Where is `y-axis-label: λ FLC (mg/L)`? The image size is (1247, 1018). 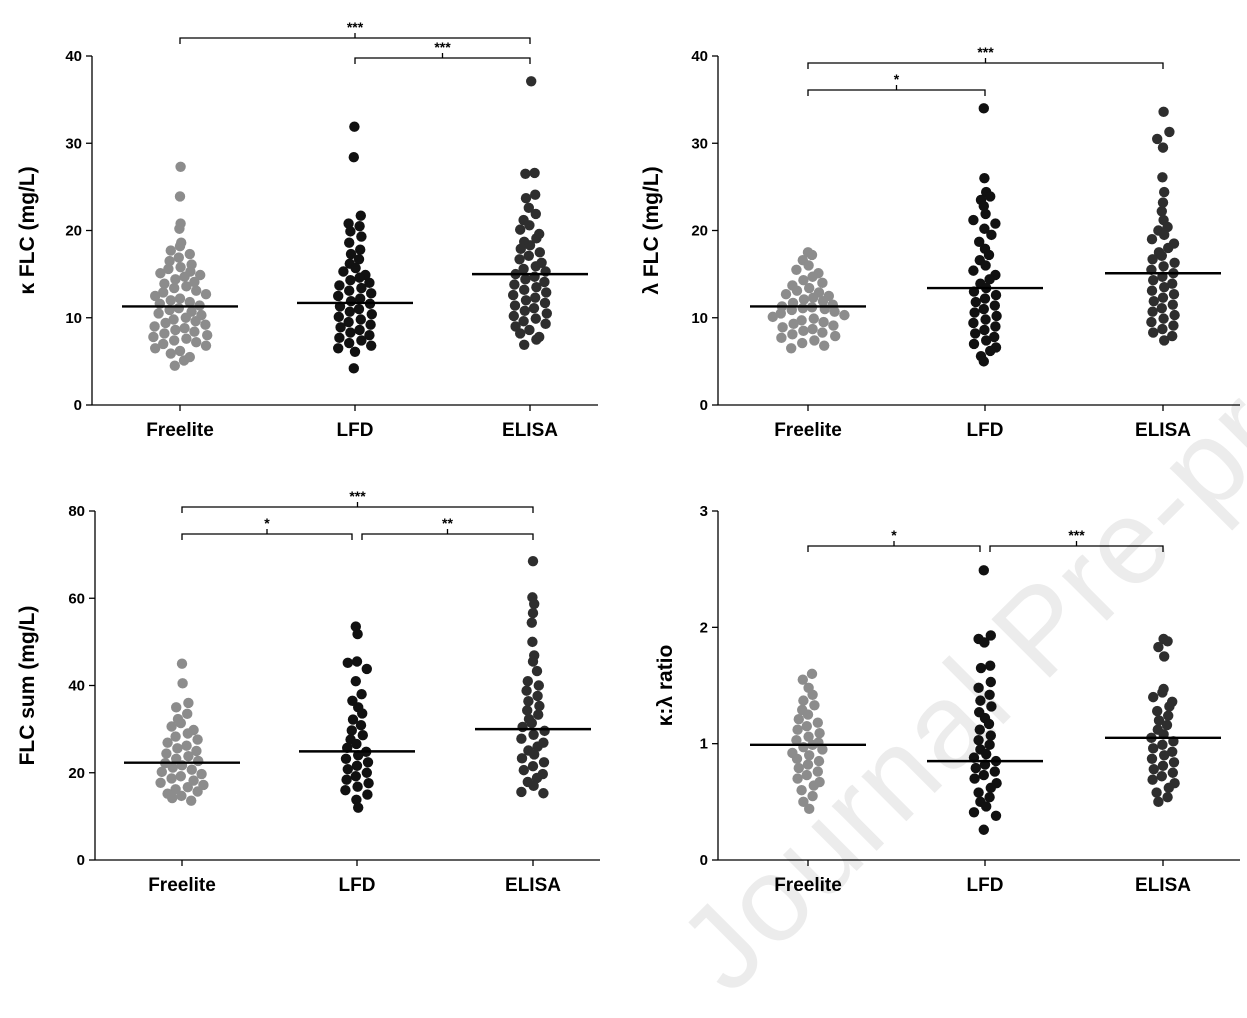
y-axis-label: λ FLC (mg/L) is located at coordinates (651, 230).